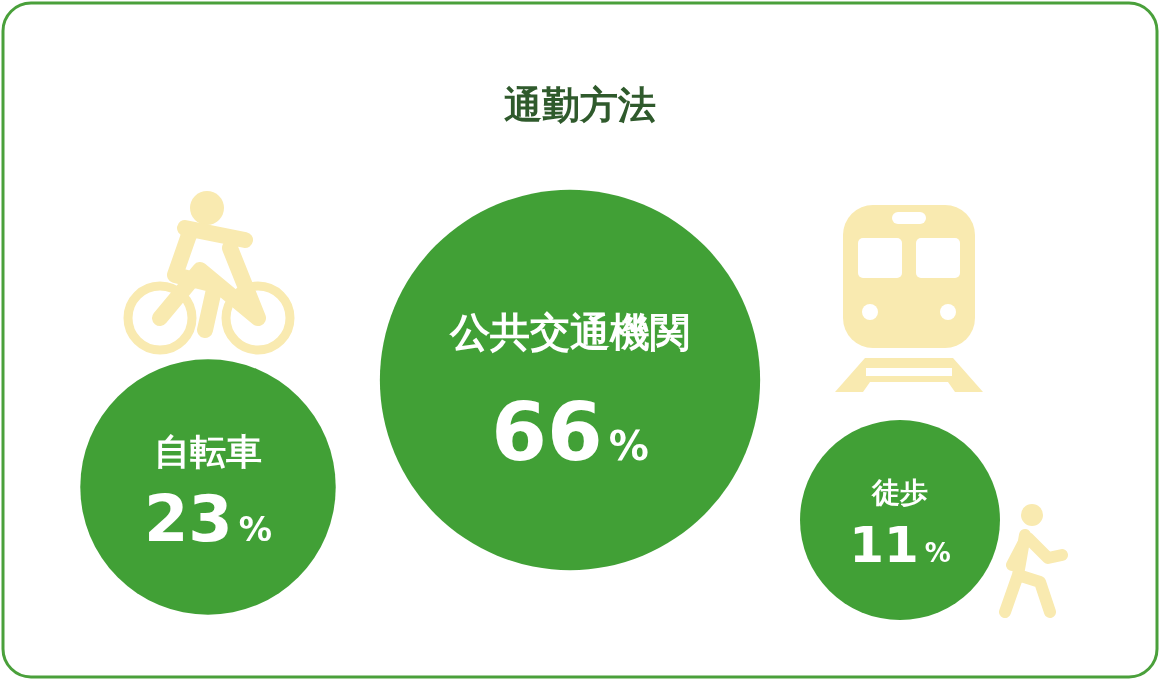 The width and height of the screenshot is (1160, 680). I want to click on category-label: 自転車, so click(208, 452).